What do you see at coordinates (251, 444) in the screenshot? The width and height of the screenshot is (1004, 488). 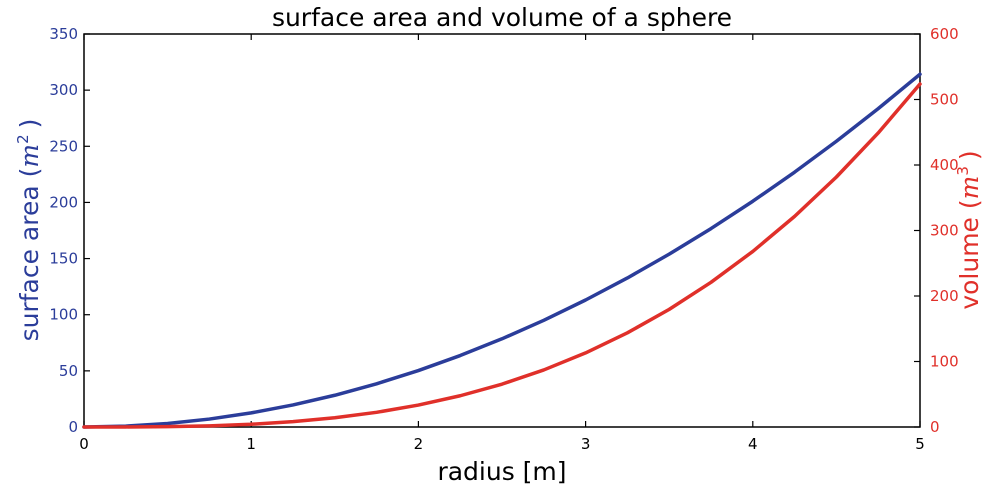 I see `x-tick-label: 1` at bounding box center [251, 444].